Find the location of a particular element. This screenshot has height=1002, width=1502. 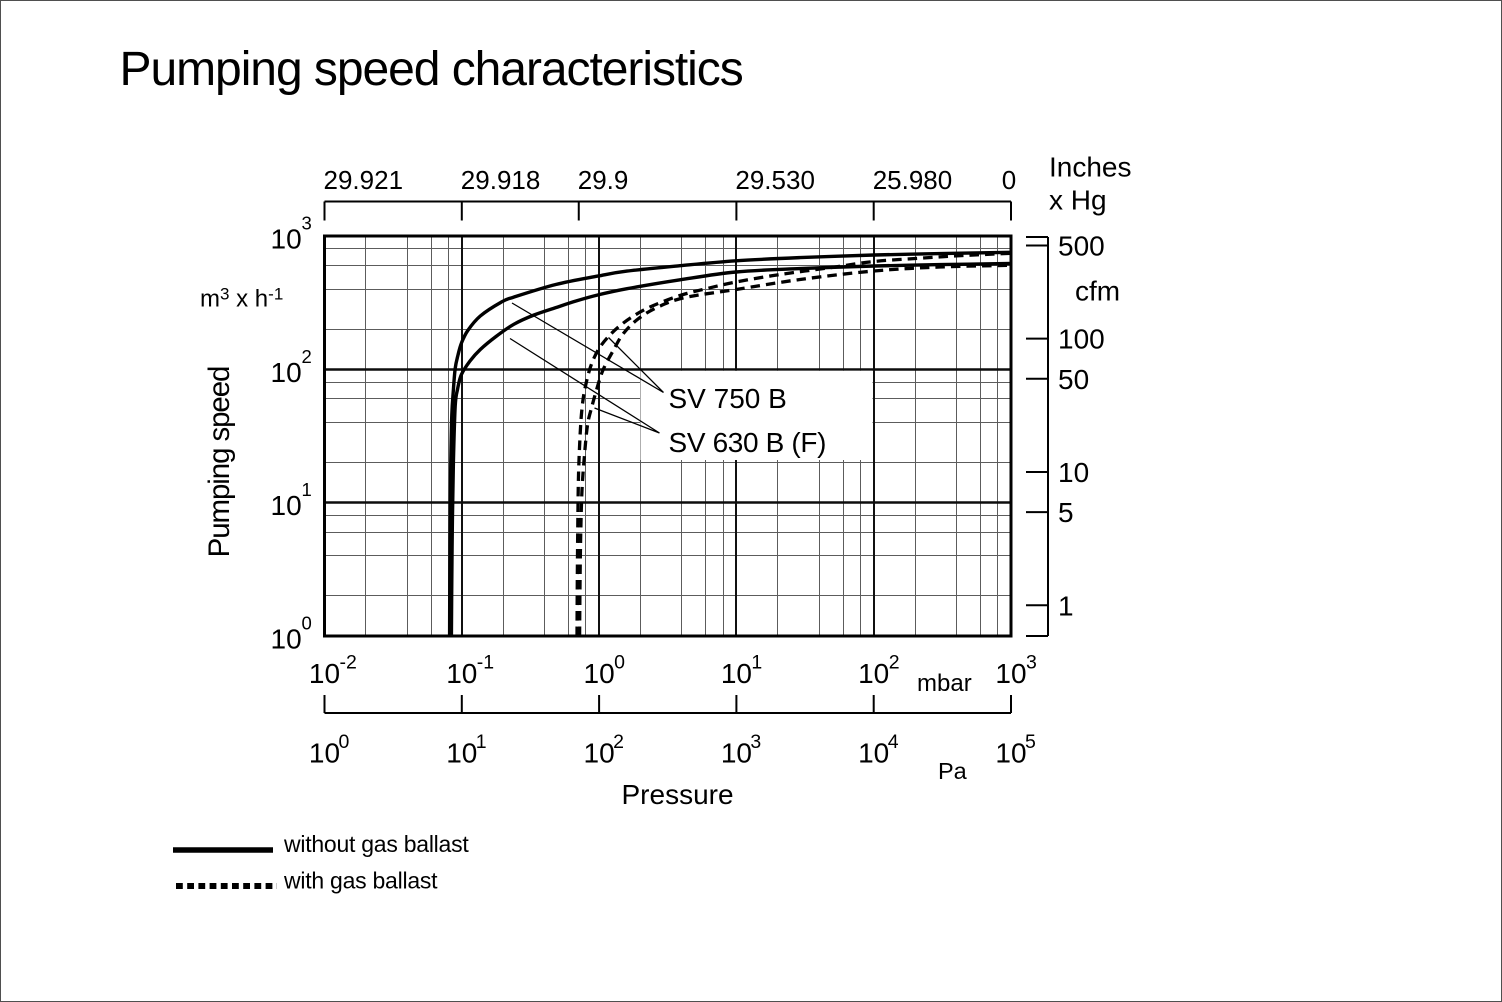

svg-text: 29.9 is located at coordinates (603, 180).